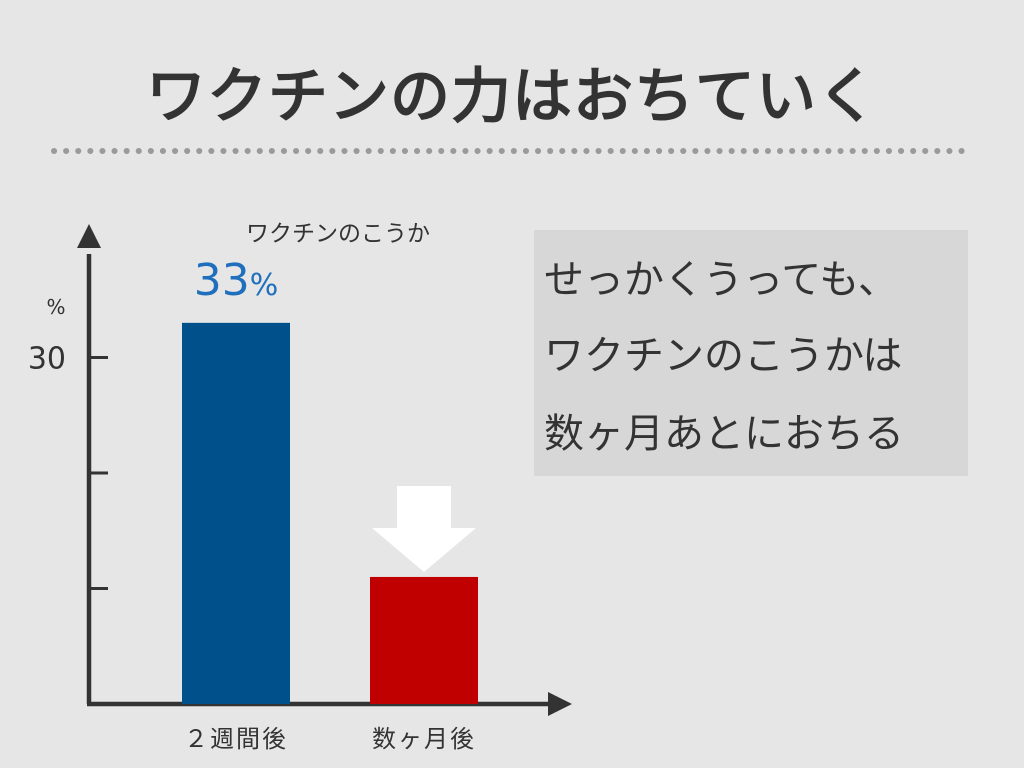 Image resolution: width=1024 pixels, height=768 pixels. What do you see at coordinates (424, 529) in the screenshot?
I see `down-arrow-icon` at bounding box center [424, 529].